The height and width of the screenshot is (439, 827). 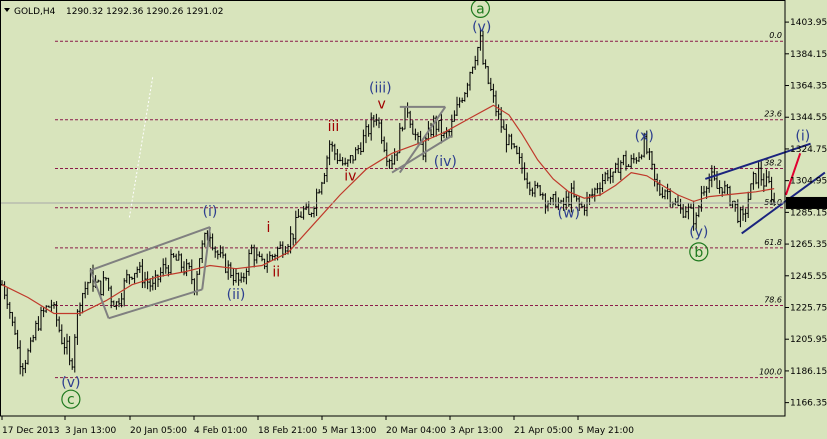 What do you see at coordinates (276, 273) in the screenshot?
I see `wave-label: ii` at bounding box center [276, 273].